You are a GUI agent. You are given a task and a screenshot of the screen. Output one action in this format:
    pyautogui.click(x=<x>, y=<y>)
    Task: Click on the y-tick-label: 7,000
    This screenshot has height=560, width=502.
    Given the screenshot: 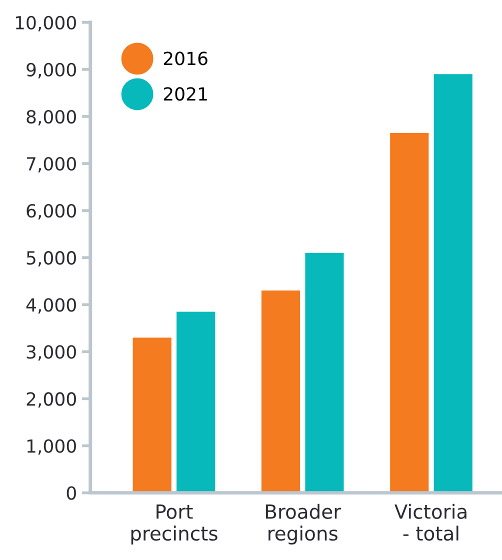 What is the action you would take?
    pyautogui.click(x=51, y=164)
    